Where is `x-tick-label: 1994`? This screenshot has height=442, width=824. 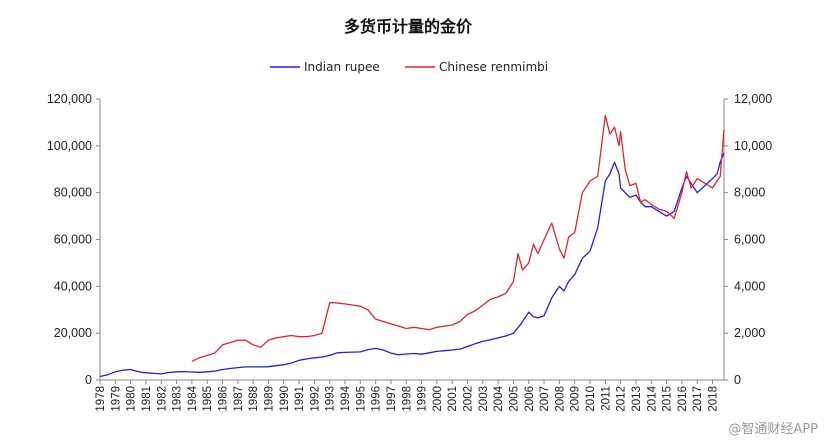 x-tick-label: 1994 is located at coordinates (346, 398).